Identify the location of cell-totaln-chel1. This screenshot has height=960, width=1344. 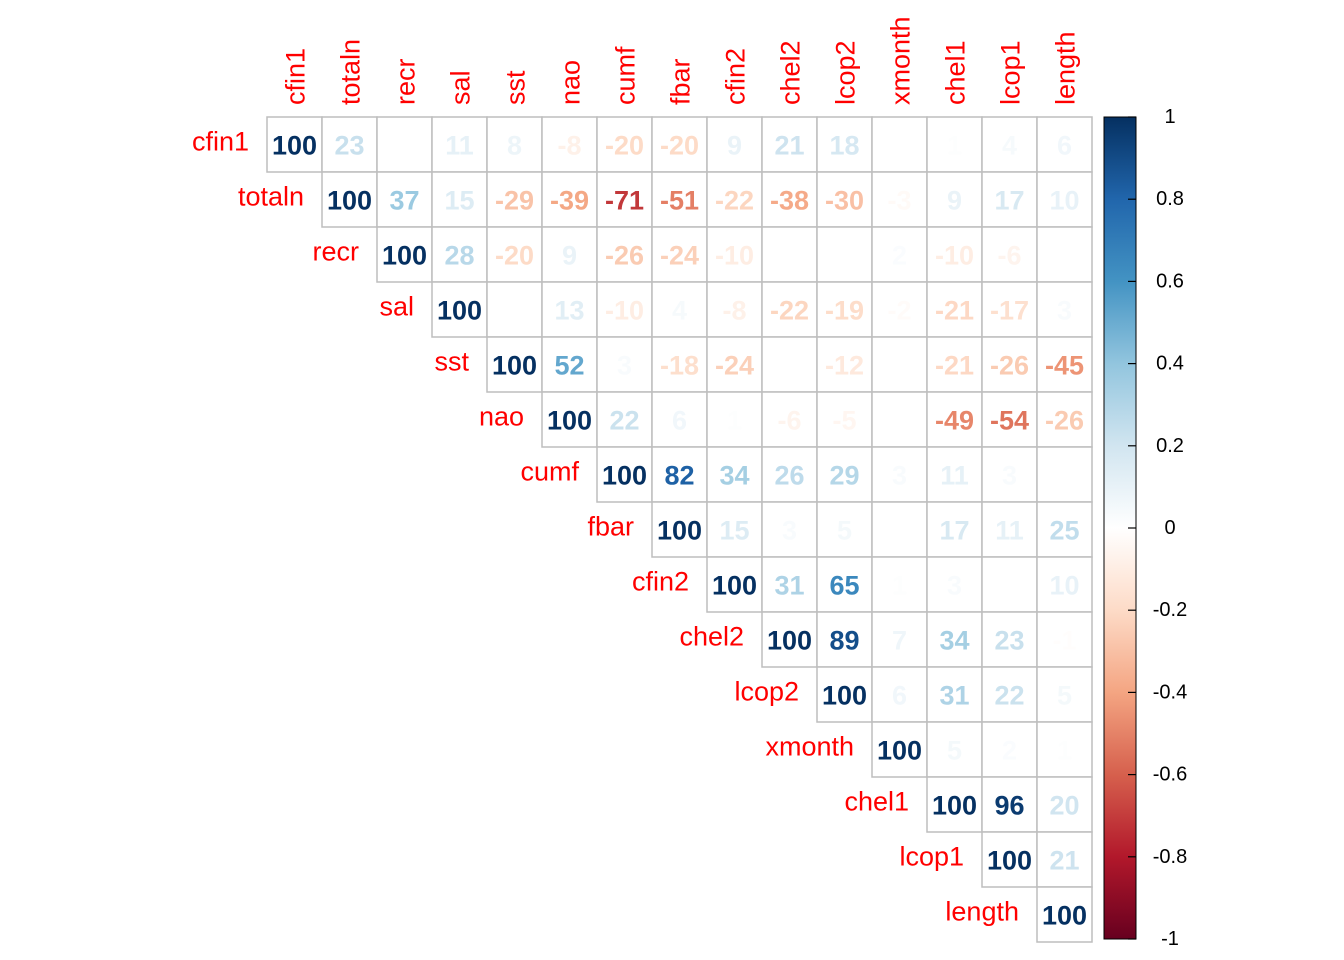
(954, 199).